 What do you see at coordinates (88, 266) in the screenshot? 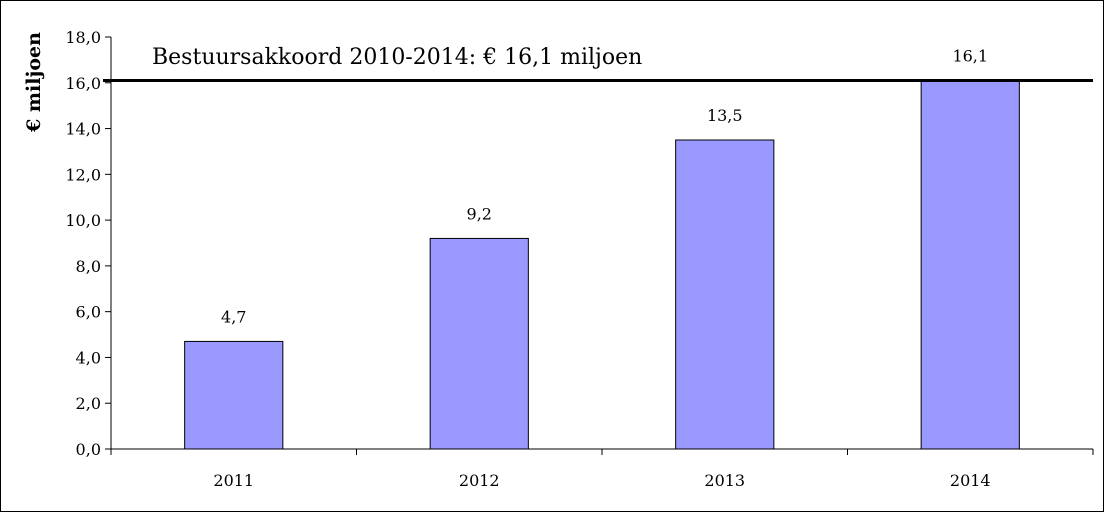
I see `y-tick-label: 8,0` at bounding box center [88, 266].